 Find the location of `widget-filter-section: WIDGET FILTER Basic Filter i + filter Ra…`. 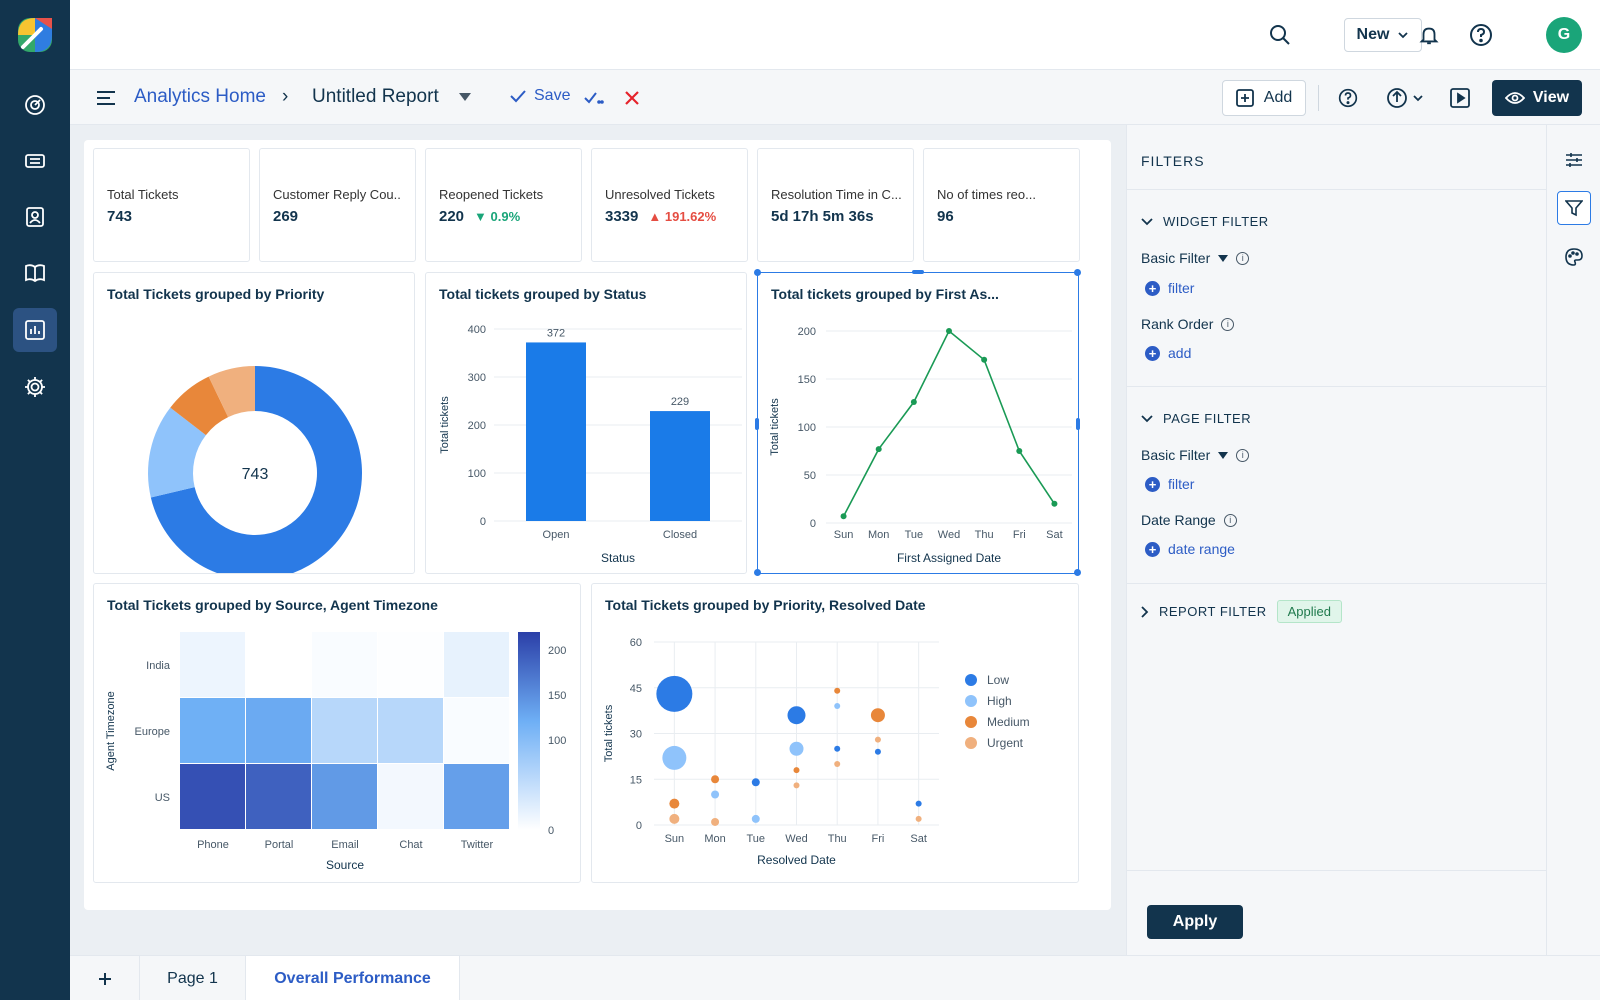

widget-filter-section: WIDGET FILTER Basic Filter i + filter Ra… is located at coordinates (1337, 288).